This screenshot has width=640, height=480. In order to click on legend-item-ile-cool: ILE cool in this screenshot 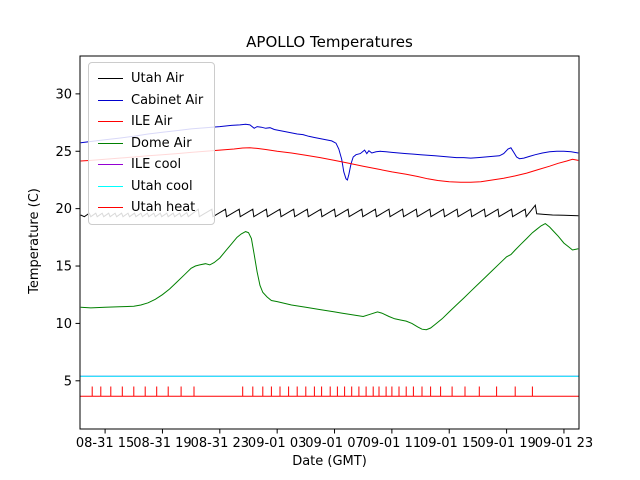, I will do `click(150, 165)`.